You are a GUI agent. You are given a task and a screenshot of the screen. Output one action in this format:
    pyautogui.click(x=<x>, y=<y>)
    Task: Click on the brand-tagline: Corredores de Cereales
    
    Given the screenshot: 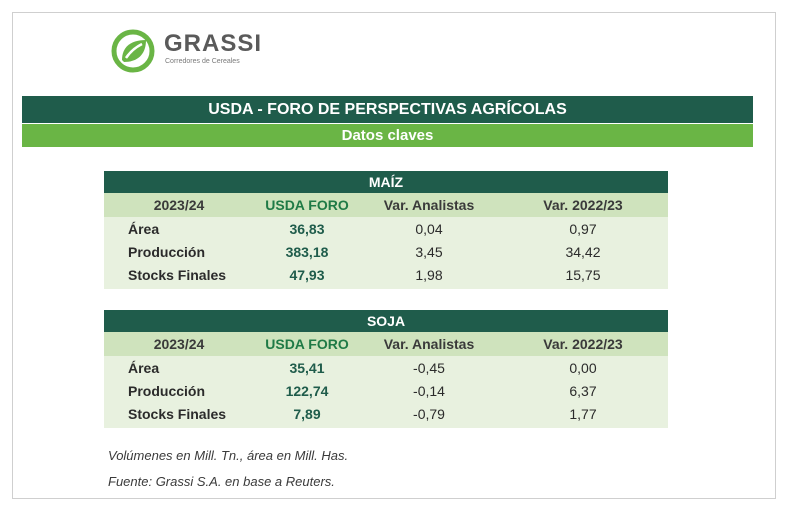 What is the action you would take?
    pyautogui.click(x=202, y=61)
    